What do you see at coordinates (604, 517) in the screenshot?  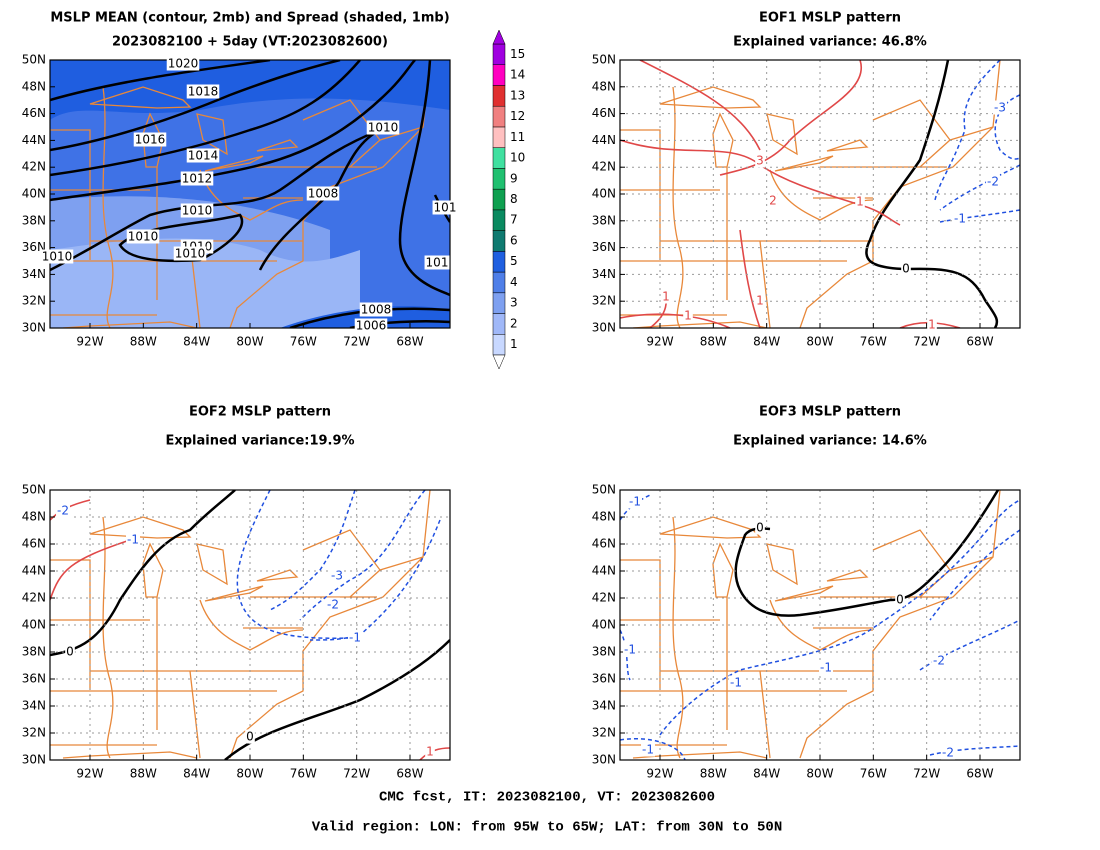 I see `lat-label: 48N` at bounding box center [604, 517].